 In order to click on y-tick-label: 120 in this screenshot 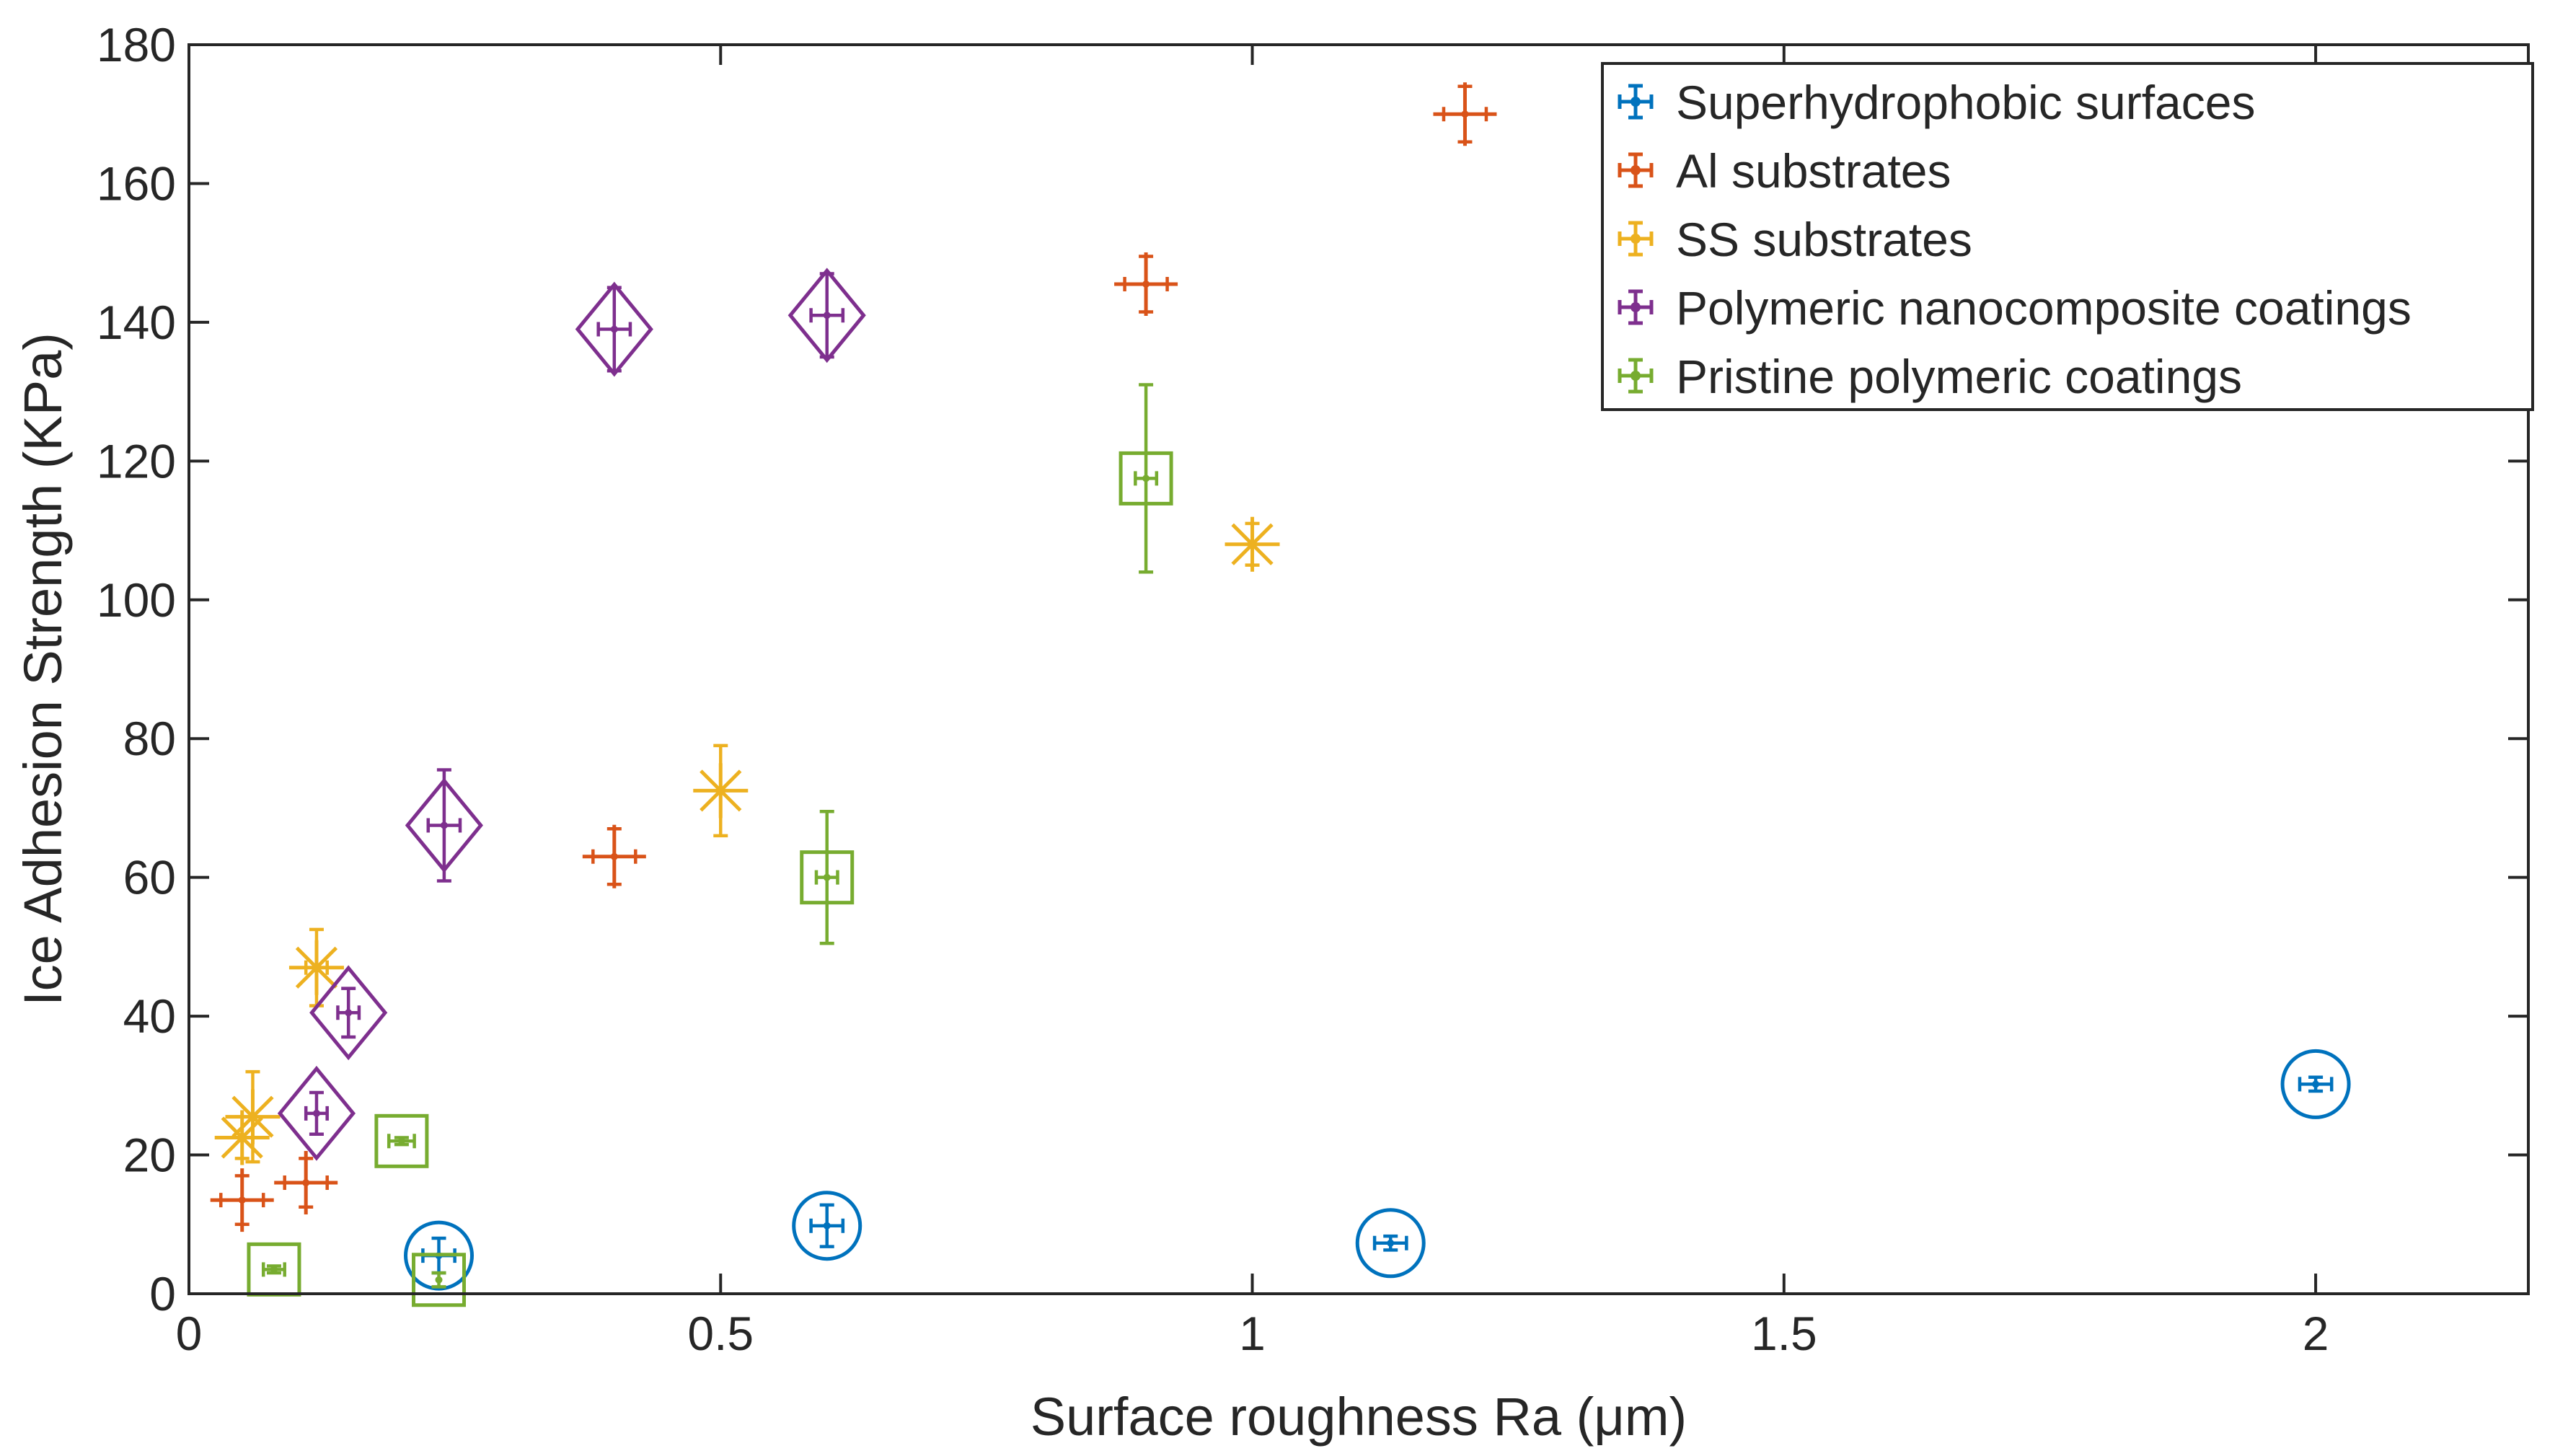, I will do `click(136, 460)`.